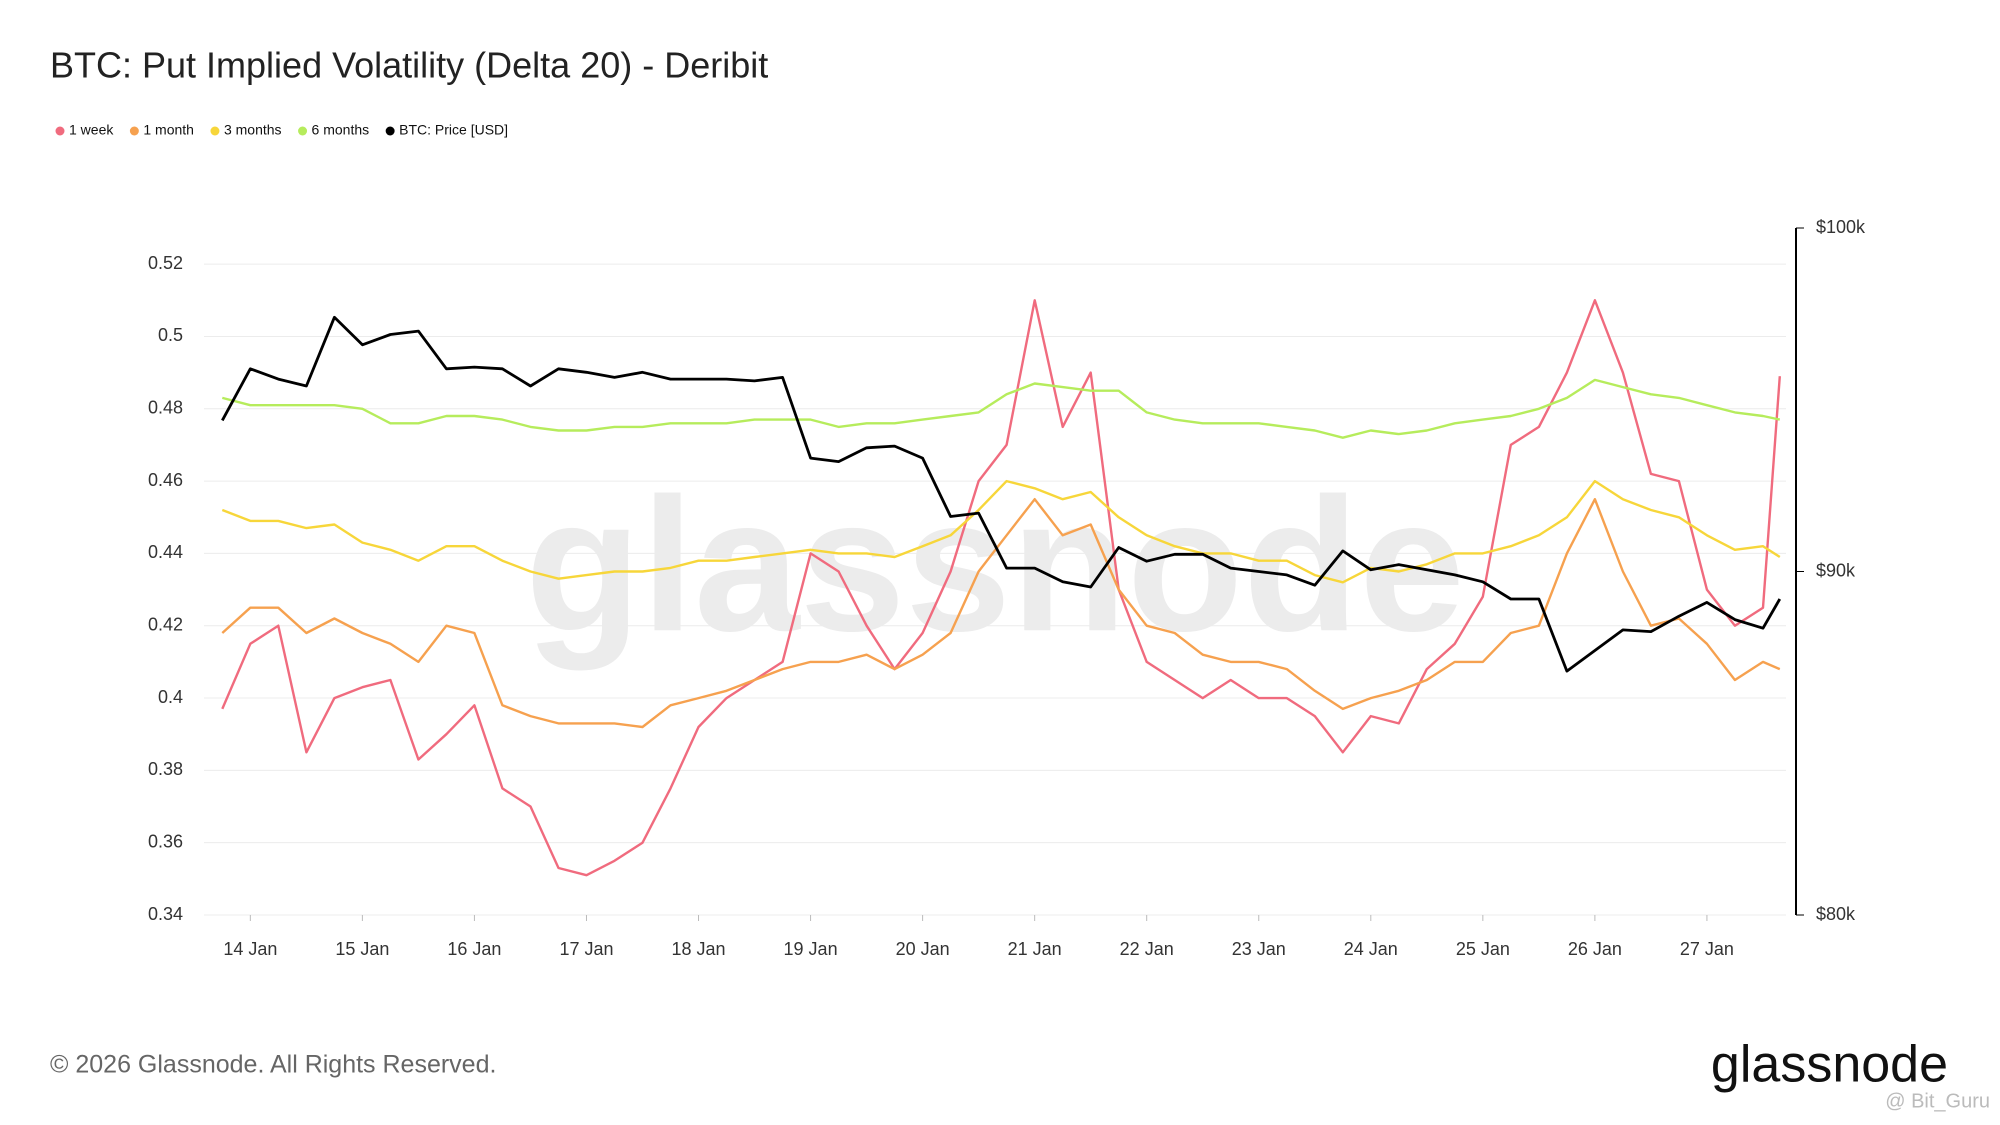  What do you see at coordinates (165, 408) in the screenshot?
I see `y-tick-label: 0.48` at bounding box center [165, 408].